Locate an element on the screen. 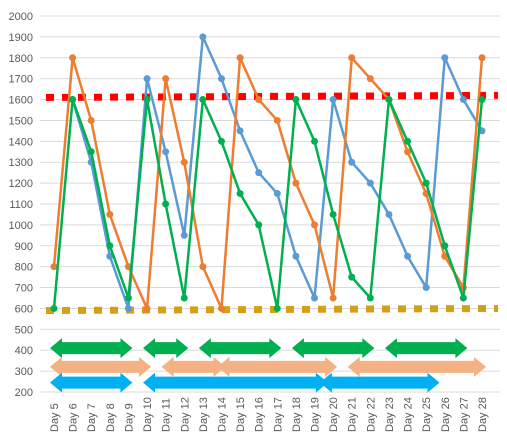  range-arrows is located at coordinates (268, 365).